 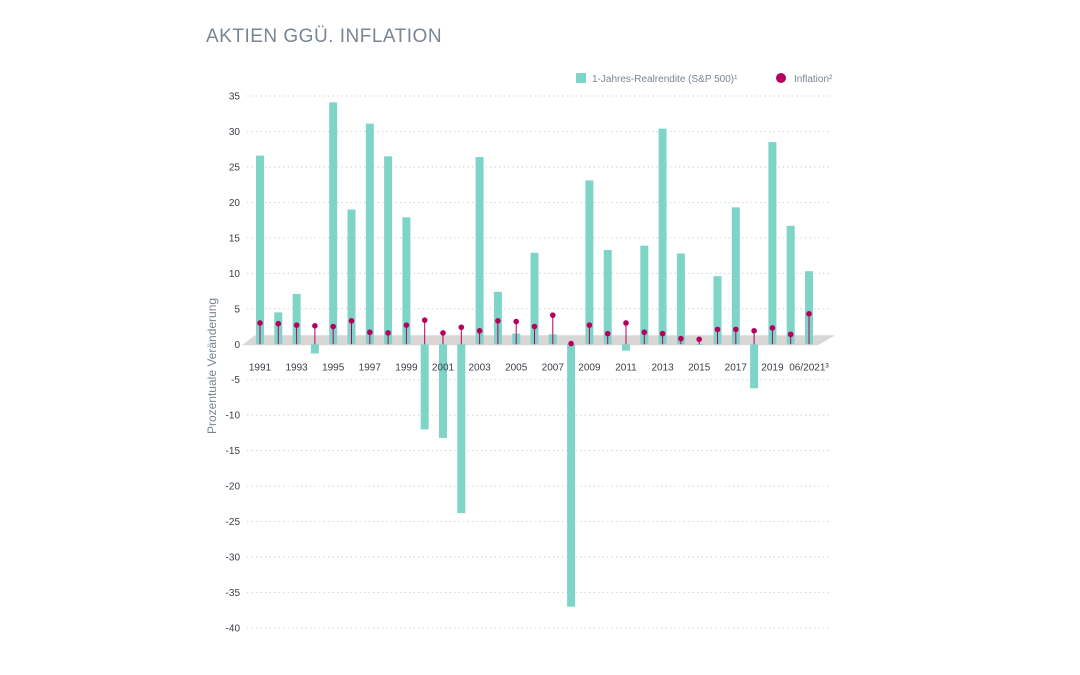 I want to click on y-tick-label: 15, so click(x=235, y=238).